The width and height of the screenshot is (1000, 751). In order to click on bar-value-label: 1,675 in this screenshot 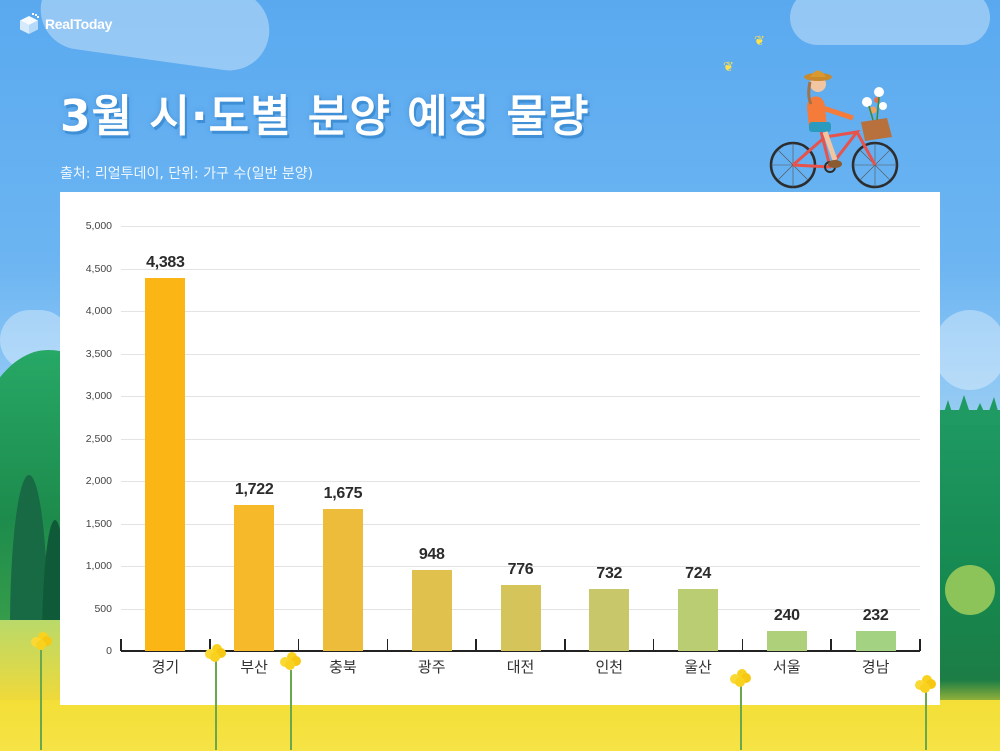, I will do `click(343, 493)`.